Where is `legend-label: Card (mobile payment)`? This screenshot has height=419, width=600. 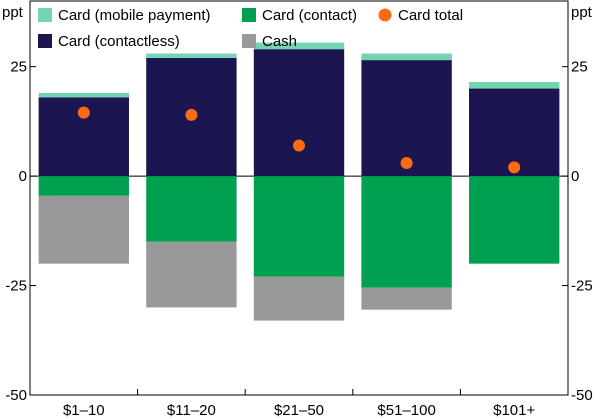
legend-label: Card (mobile payment) is located at coordinates (134, 15).